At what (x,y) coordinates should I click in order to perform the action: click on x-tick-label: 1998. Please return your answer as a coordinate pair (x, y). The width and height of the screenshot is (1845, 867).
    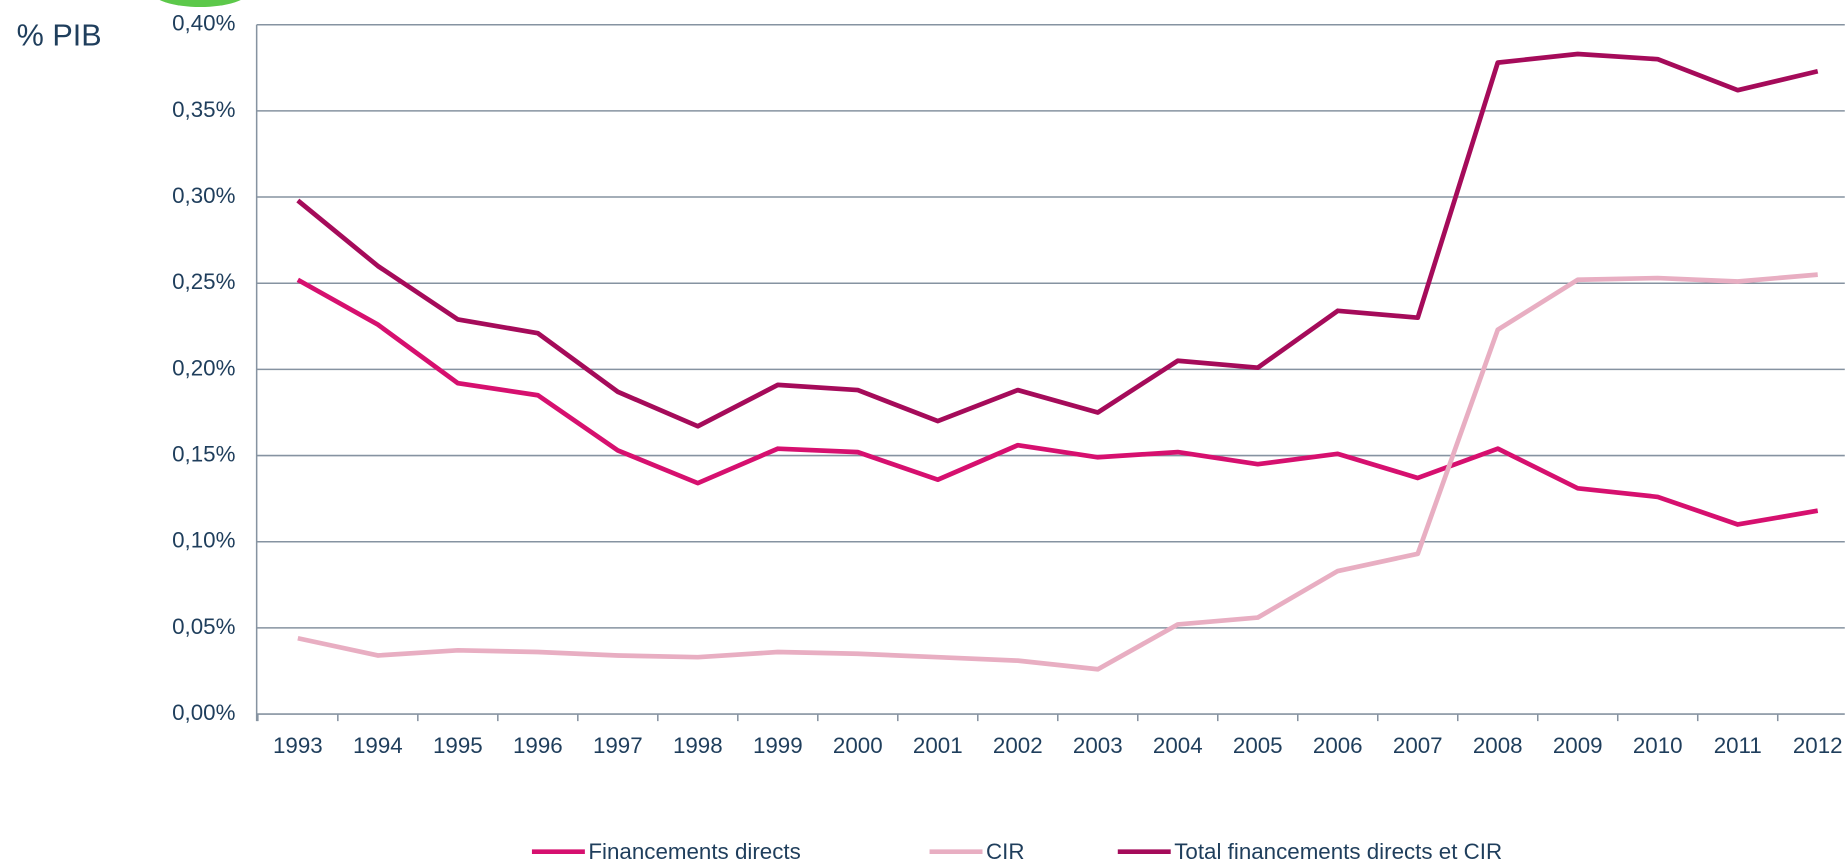
    Looking at the image, I should click on (698, 745).